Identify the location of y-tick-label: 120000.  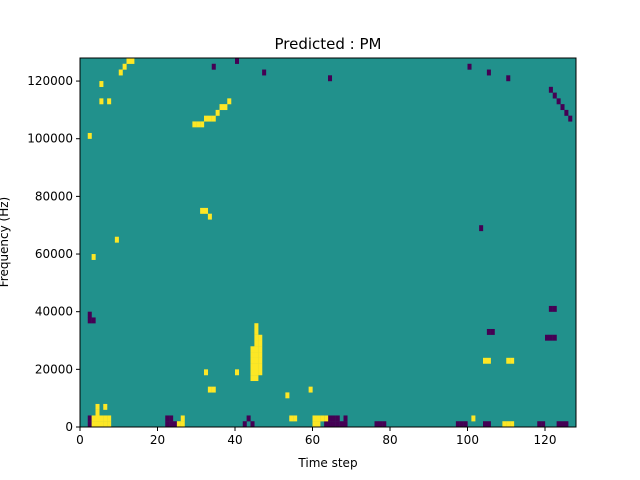
(50, 81).